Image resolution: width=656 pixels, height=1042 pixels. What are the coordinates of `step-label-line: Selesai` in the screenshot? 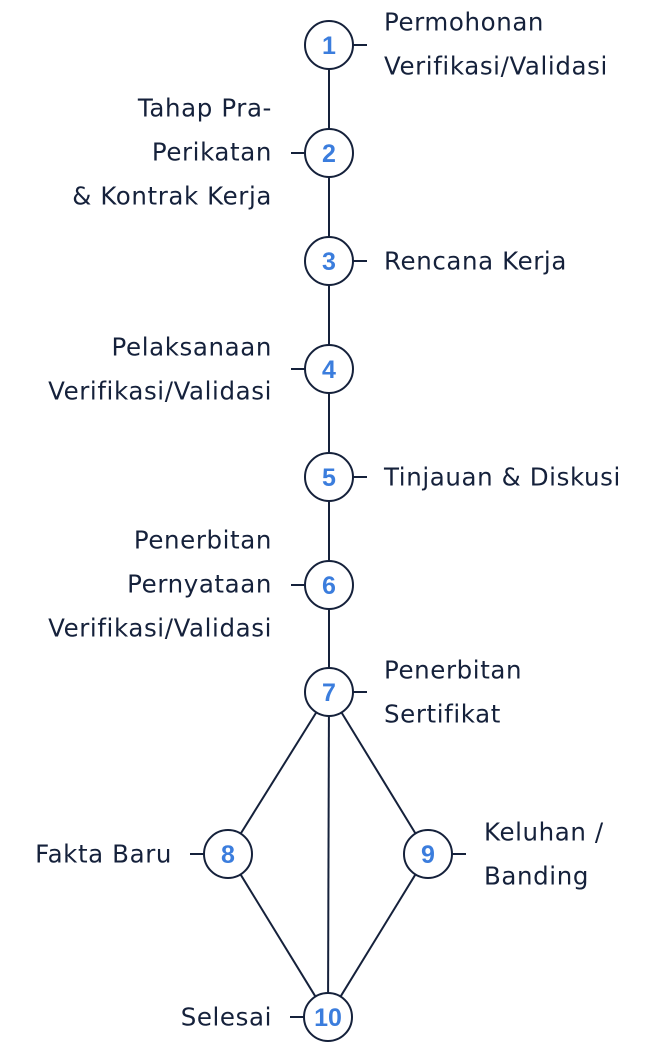 It's located at (226, 1017).